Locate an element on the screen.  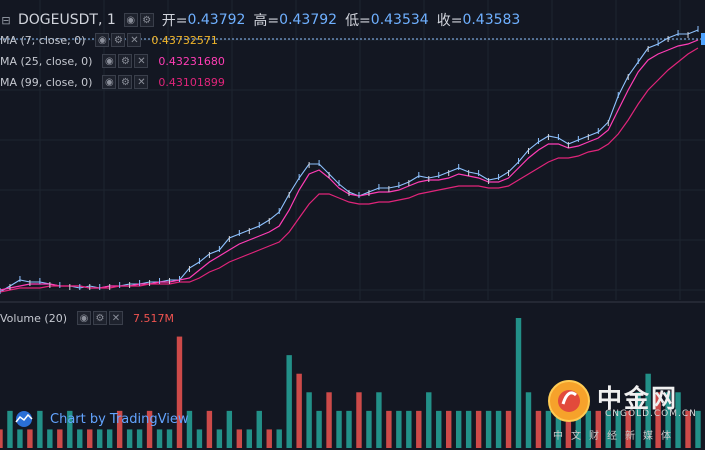
ma99-label: MA (99, close, 0) is located at coordinates (46, 82).